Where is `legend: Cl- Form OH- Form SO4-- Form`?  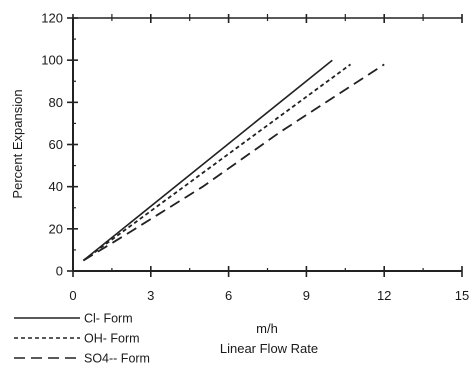 legend: Cl- Form OH- Form SO4-- Form is located at coordinates (82, 339).